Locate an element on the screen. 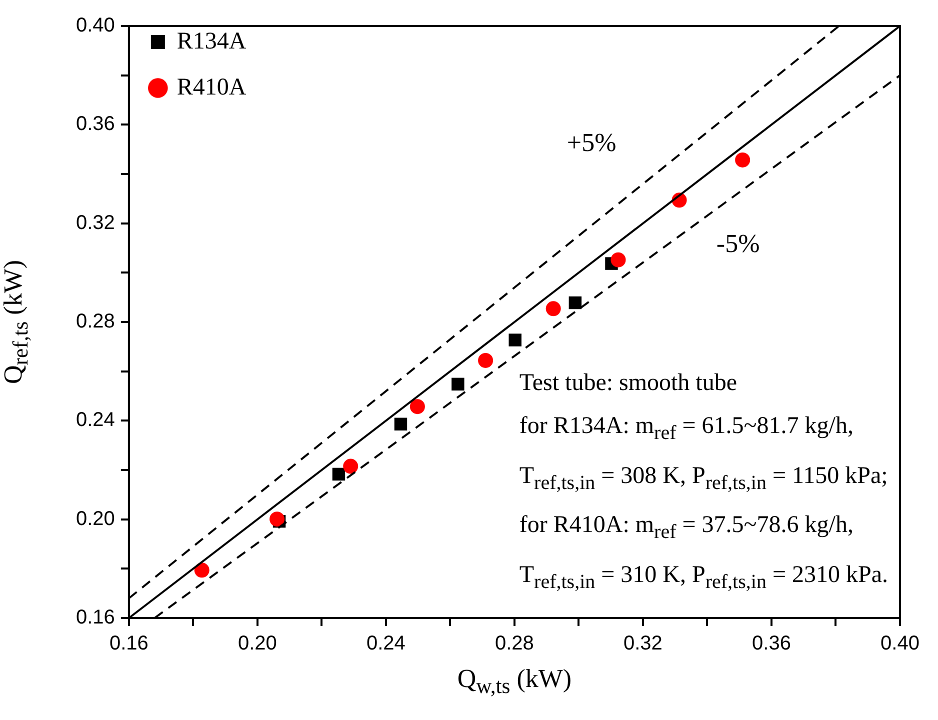  annotation: for R134A: m$_{ref}$ = 61.5~81.7 kg/h, is located at coordinates (686, 429).